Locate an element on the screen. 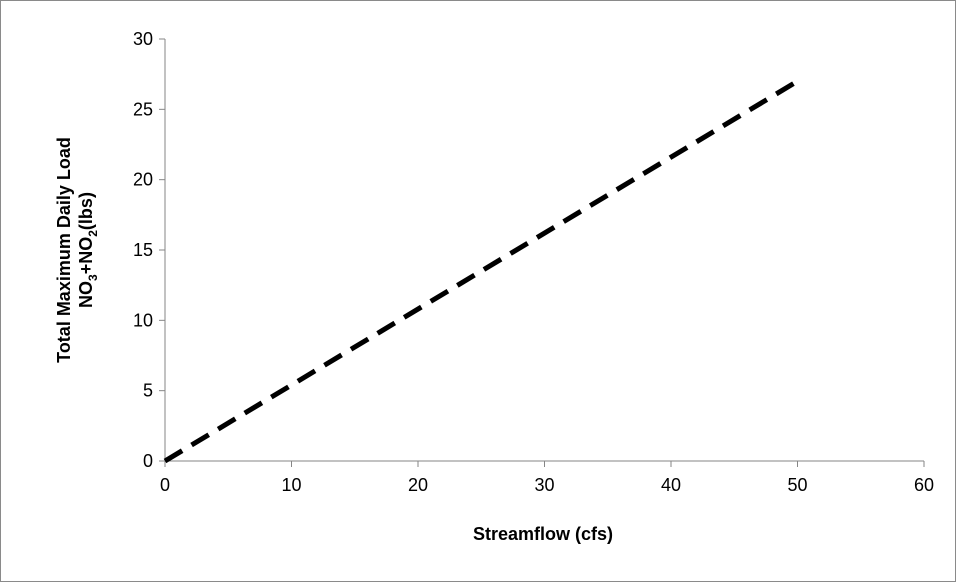  y-axis-title-no3: NO is located at coordinates (86, 294).